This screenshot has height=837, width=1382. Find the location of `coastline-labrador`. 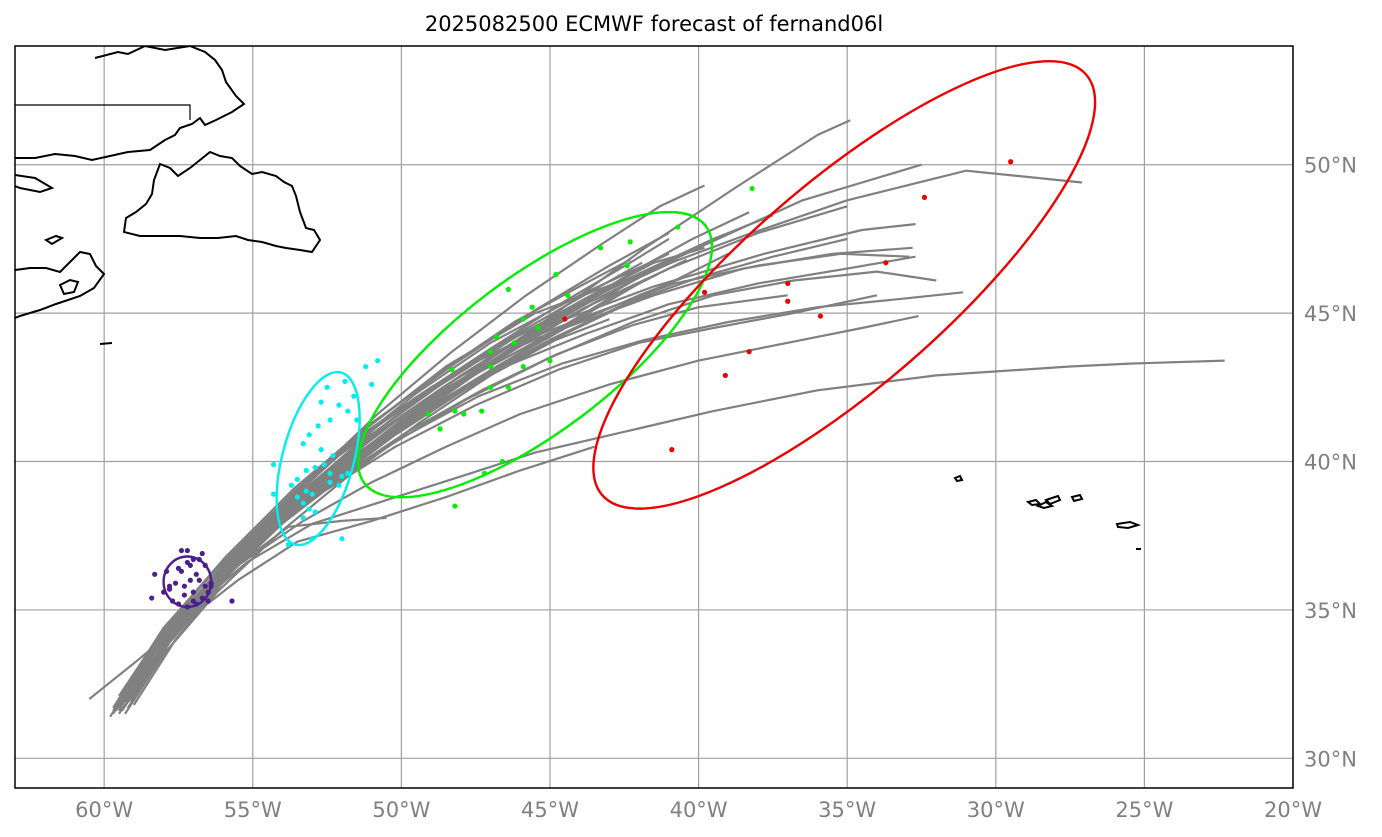

coastline-labrador is located at coordinates (130, 104).